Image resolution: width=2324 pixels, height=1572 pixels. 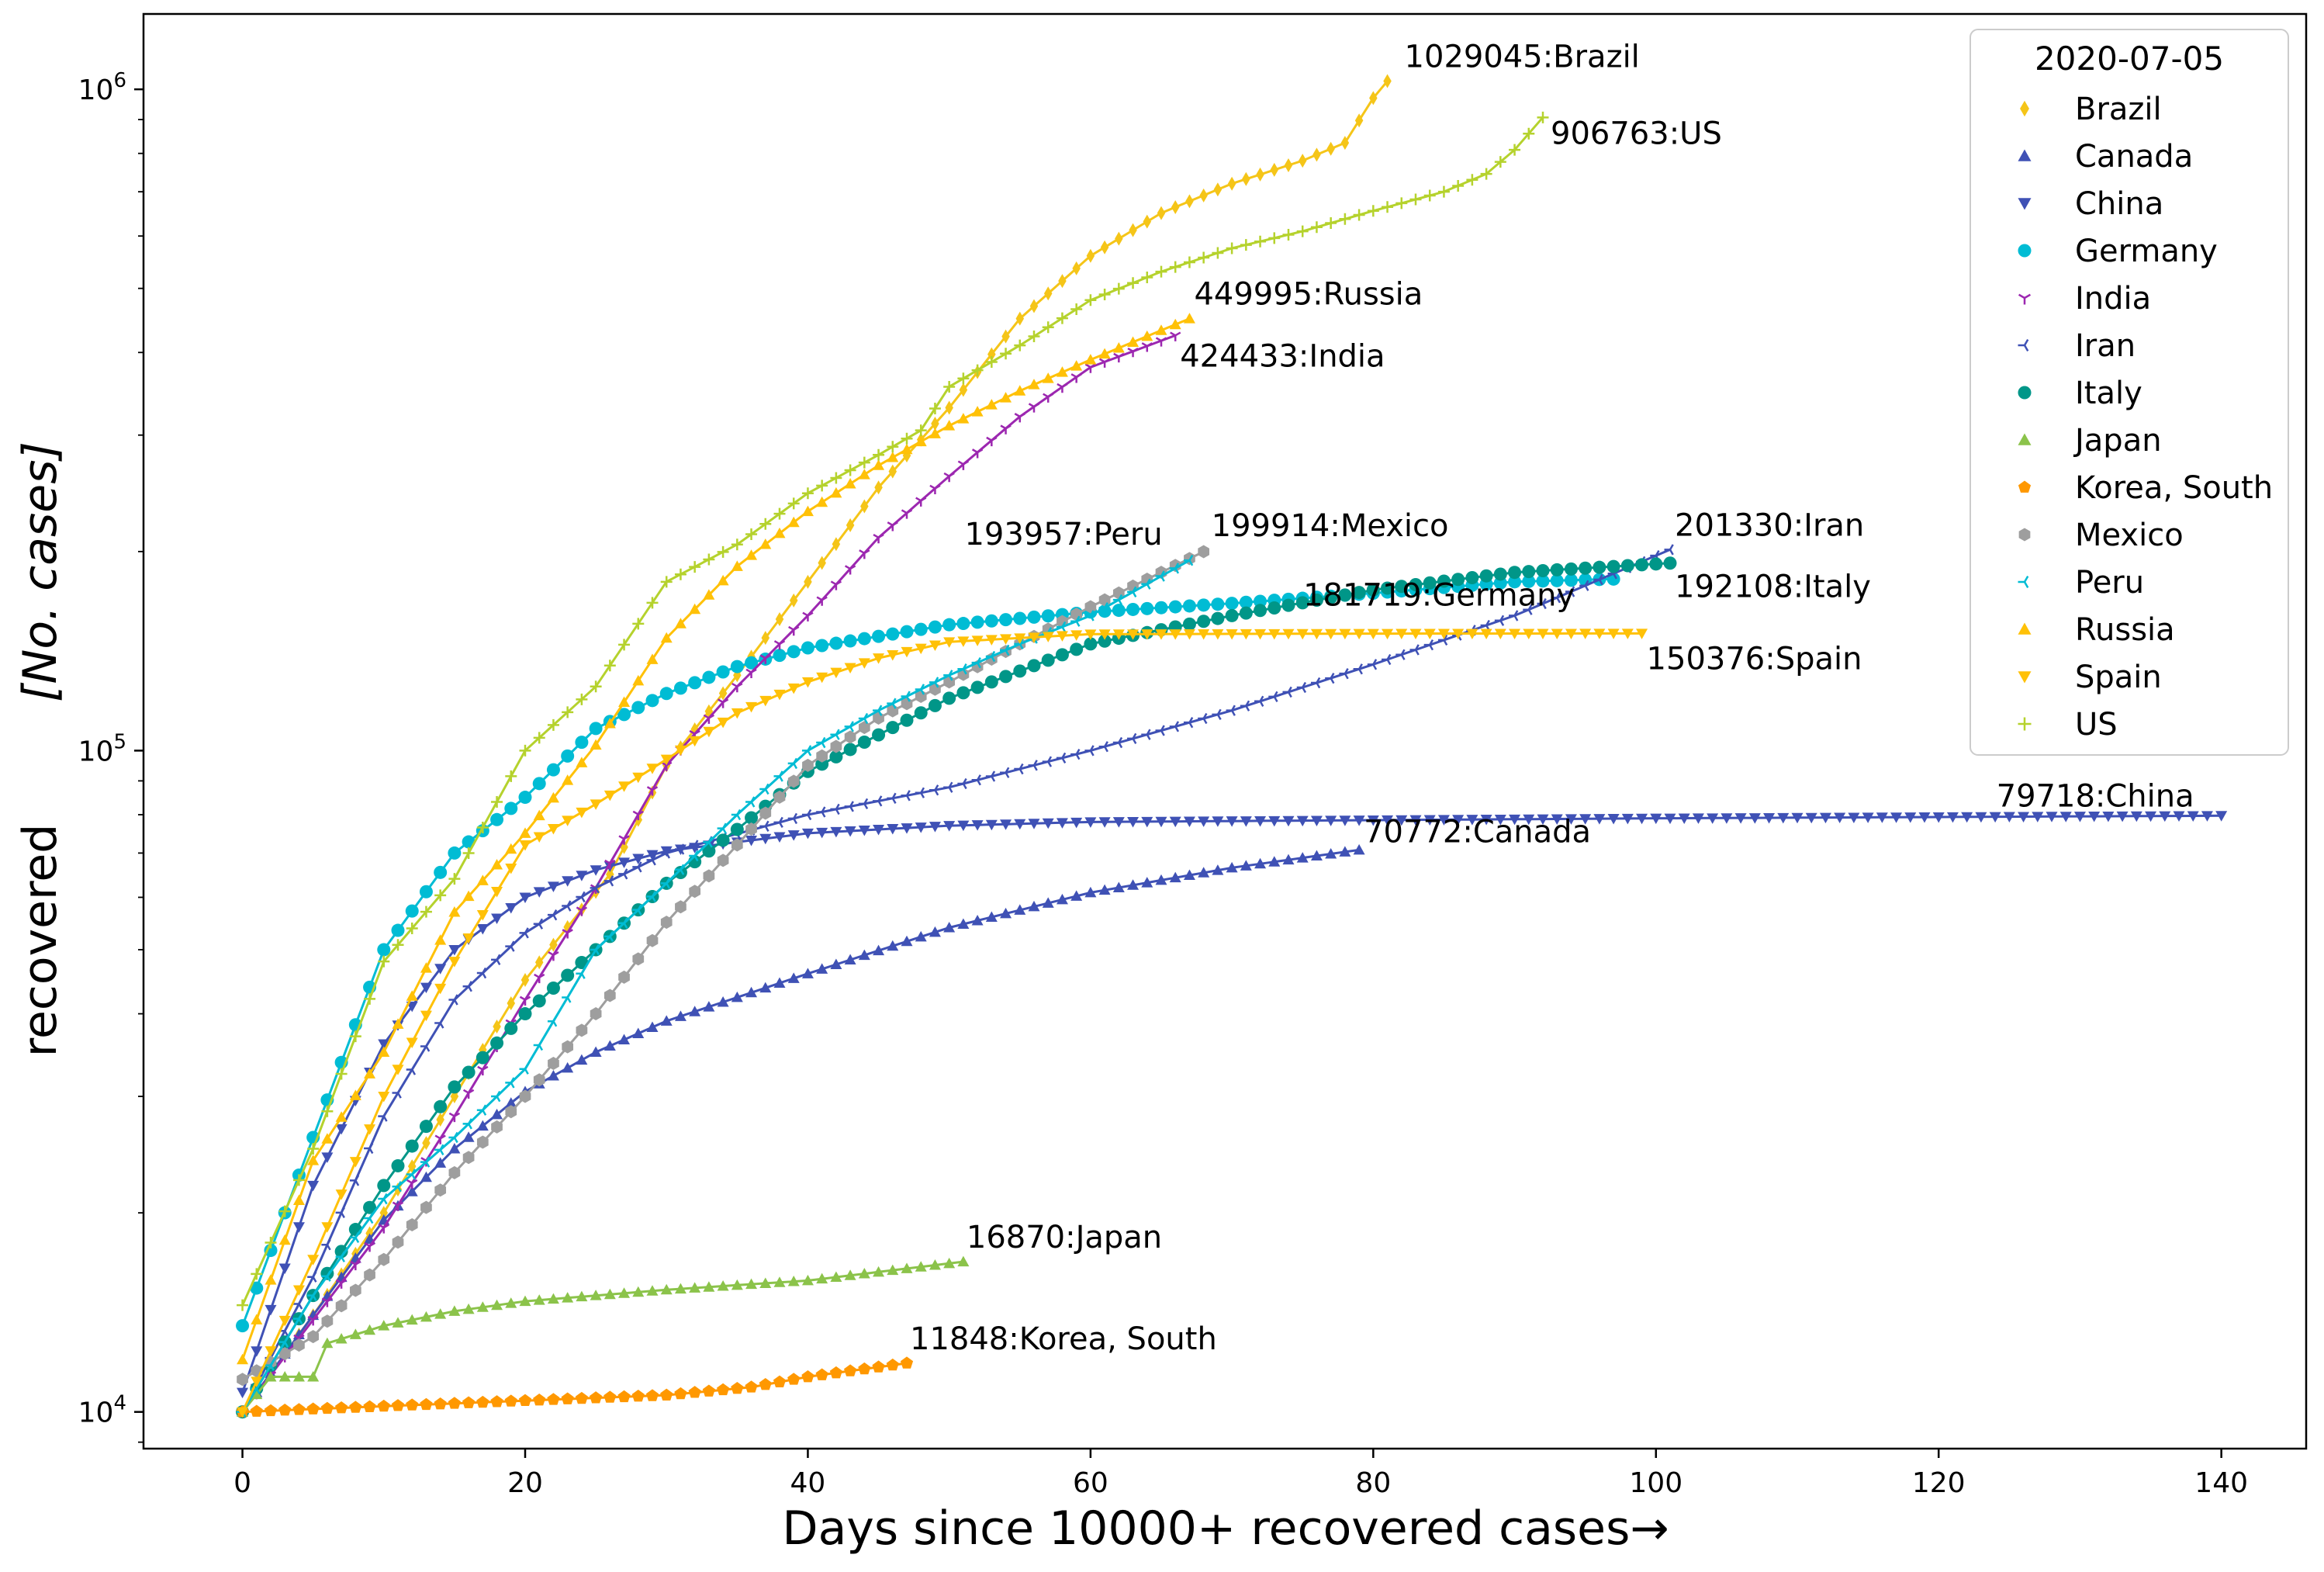 I want to click on legend-marker, so click(x=2025, y=155).